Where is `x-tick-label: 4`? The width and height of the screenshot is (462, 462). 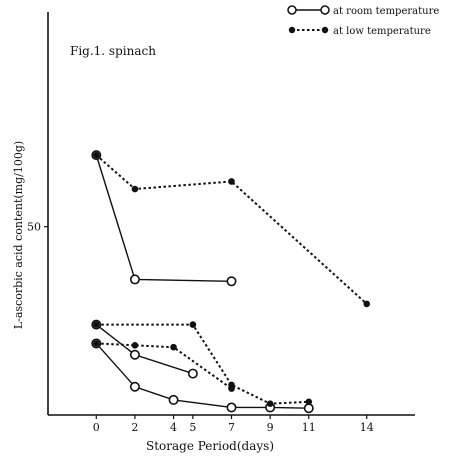
x-tick-label: 4 is located at coordinates (173, 427).